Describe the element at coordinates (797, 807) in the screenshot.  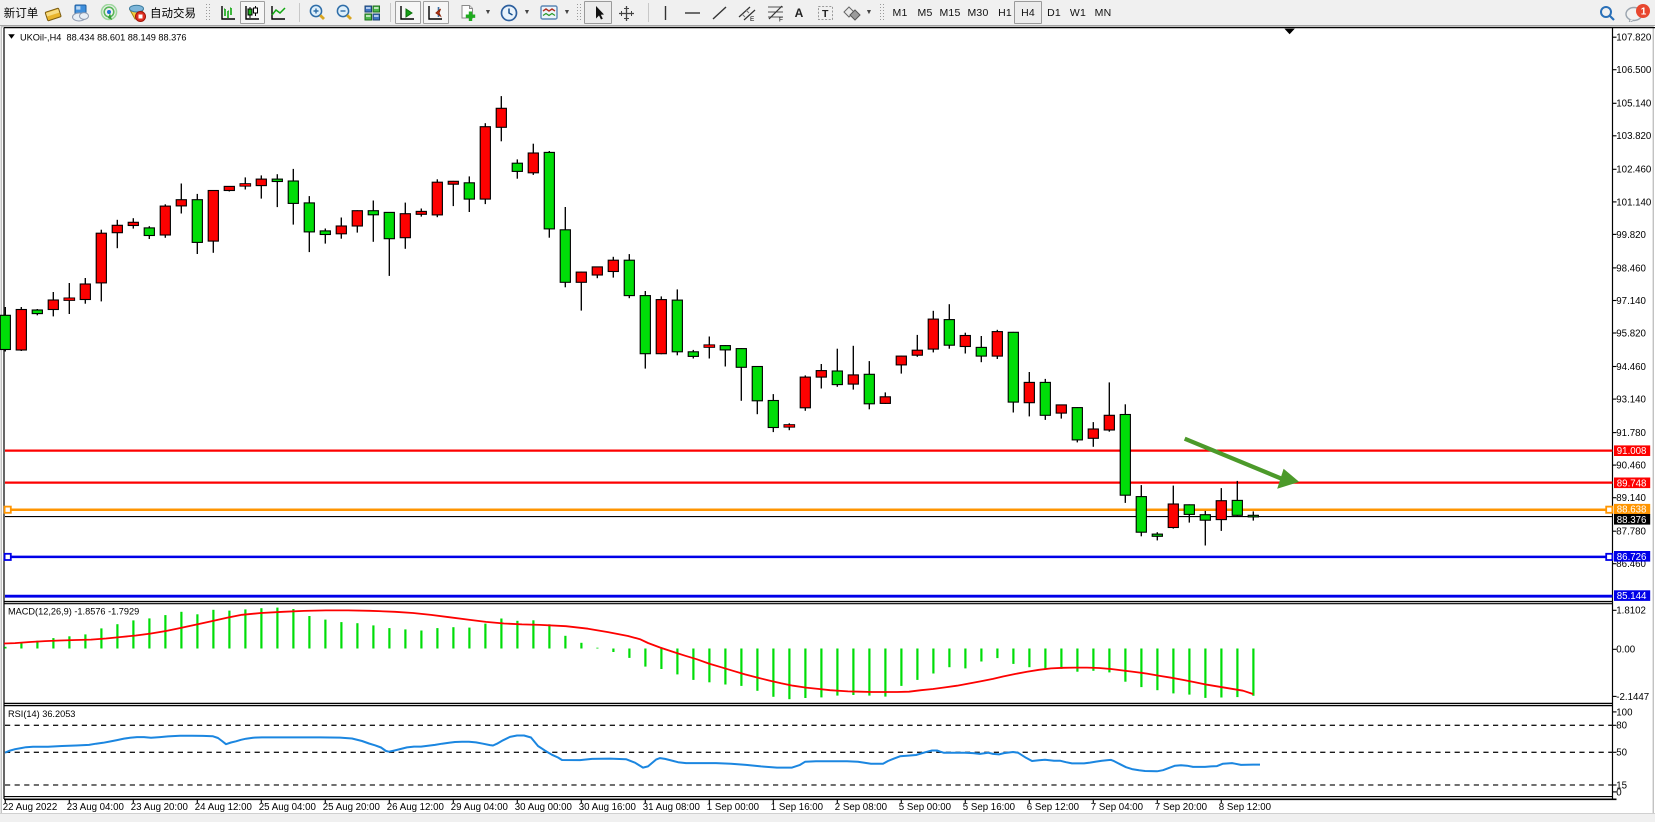
I see `svg-text: 1 Sep 16:00` at that location.